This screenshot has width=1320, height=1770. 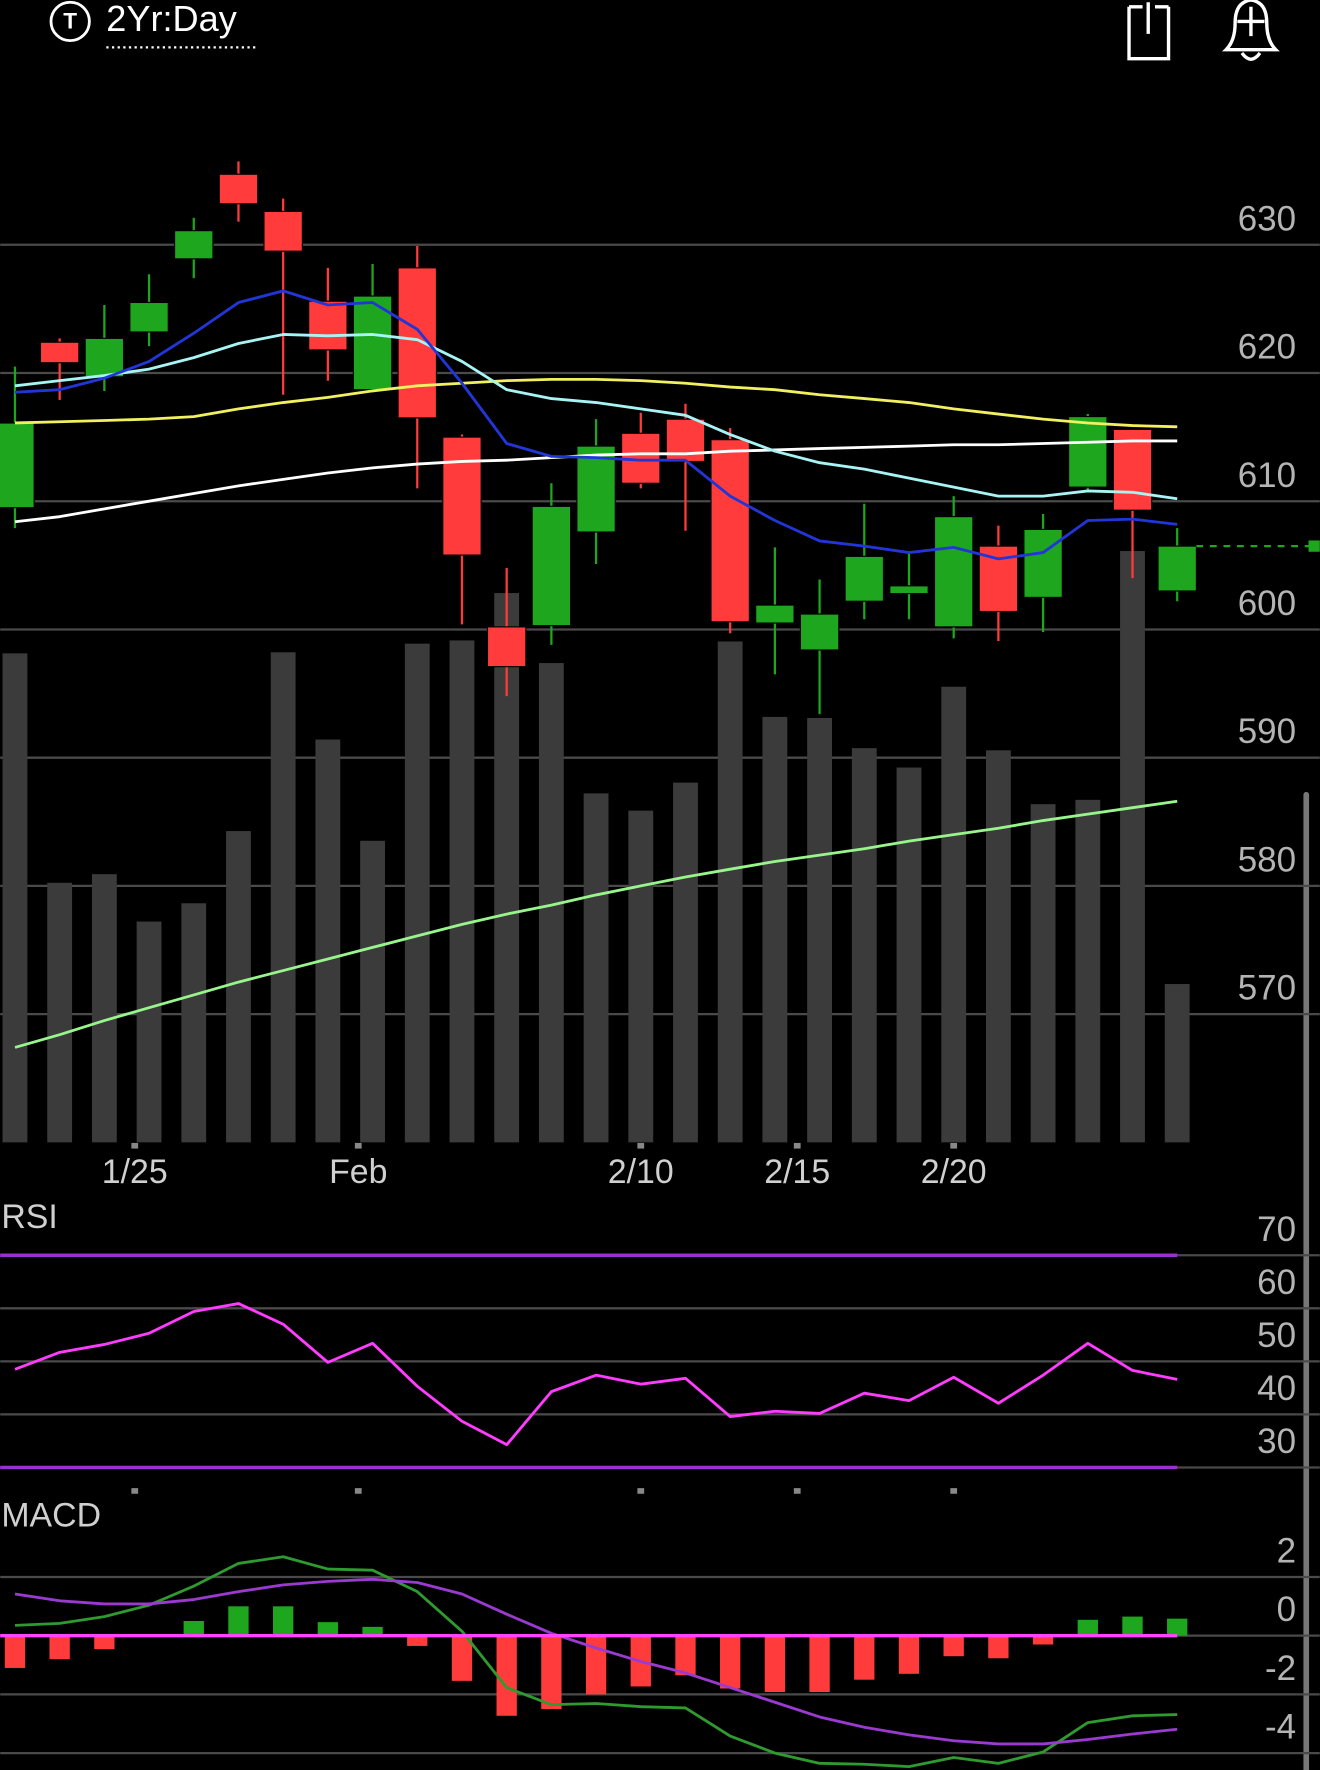 I want to click on rsi-line, so click(x=596, y=1374).